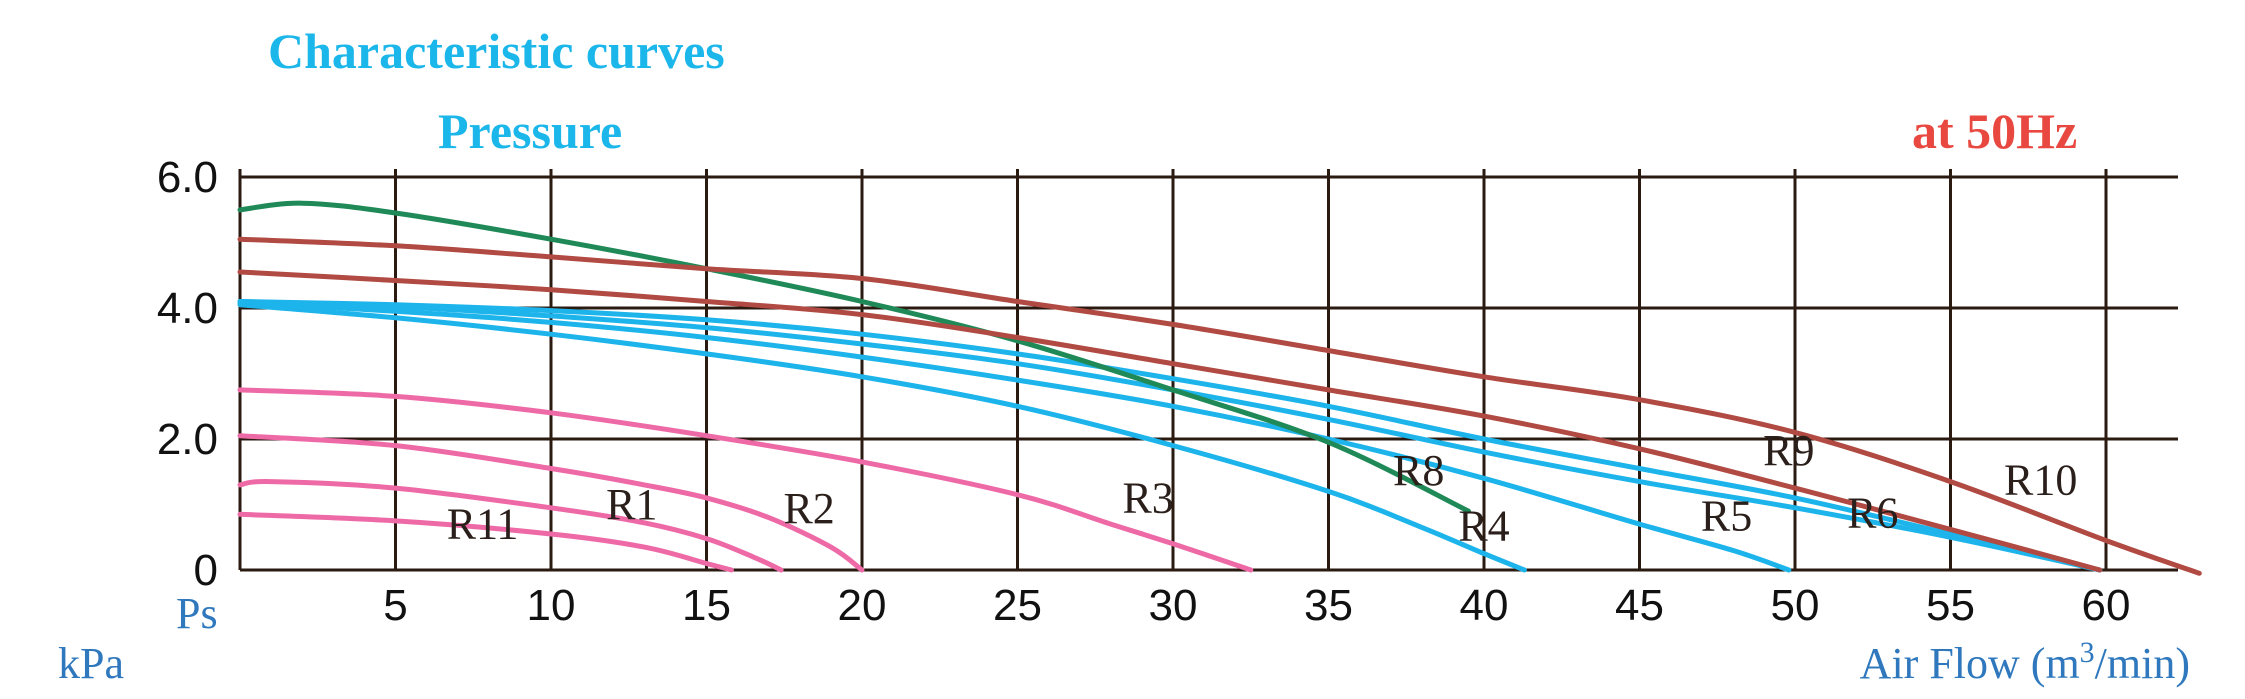  I want to click on curve-r1, so click(510, 526).